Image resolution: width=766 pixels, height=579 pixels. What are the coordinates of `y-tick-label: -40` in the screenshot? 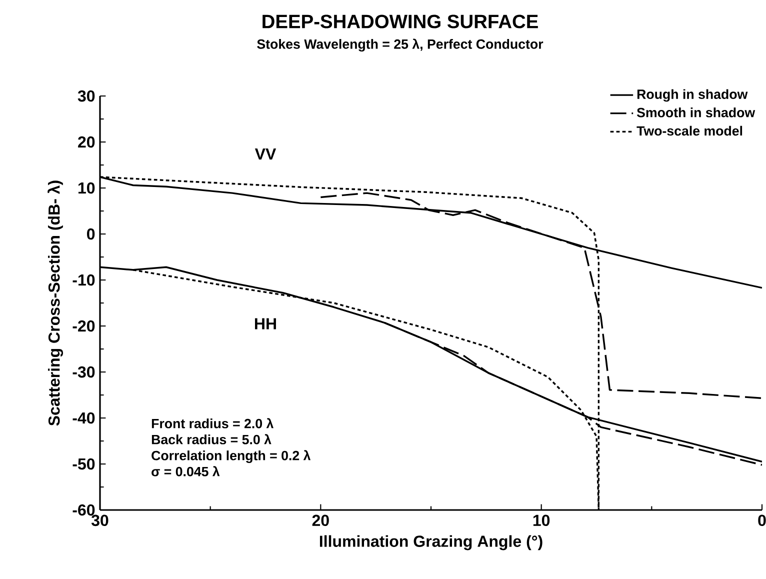 It's located at (83, 418).